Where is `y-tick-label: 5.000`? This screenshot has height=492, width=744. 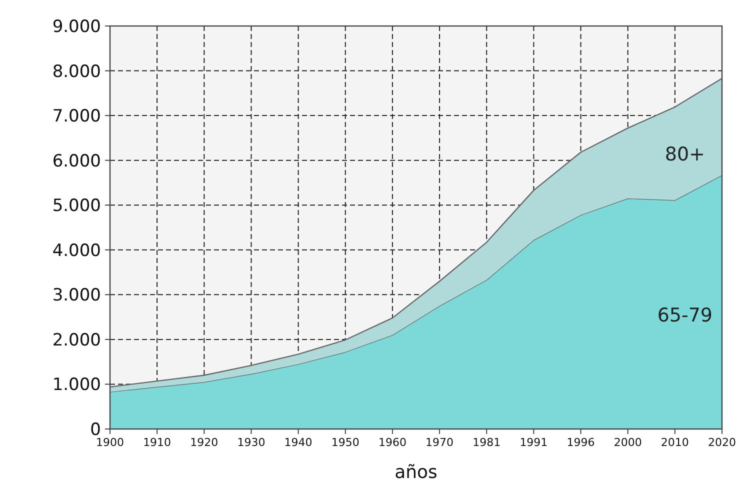 y-tick-label: 5.000 is located at coordinates (76, 206).